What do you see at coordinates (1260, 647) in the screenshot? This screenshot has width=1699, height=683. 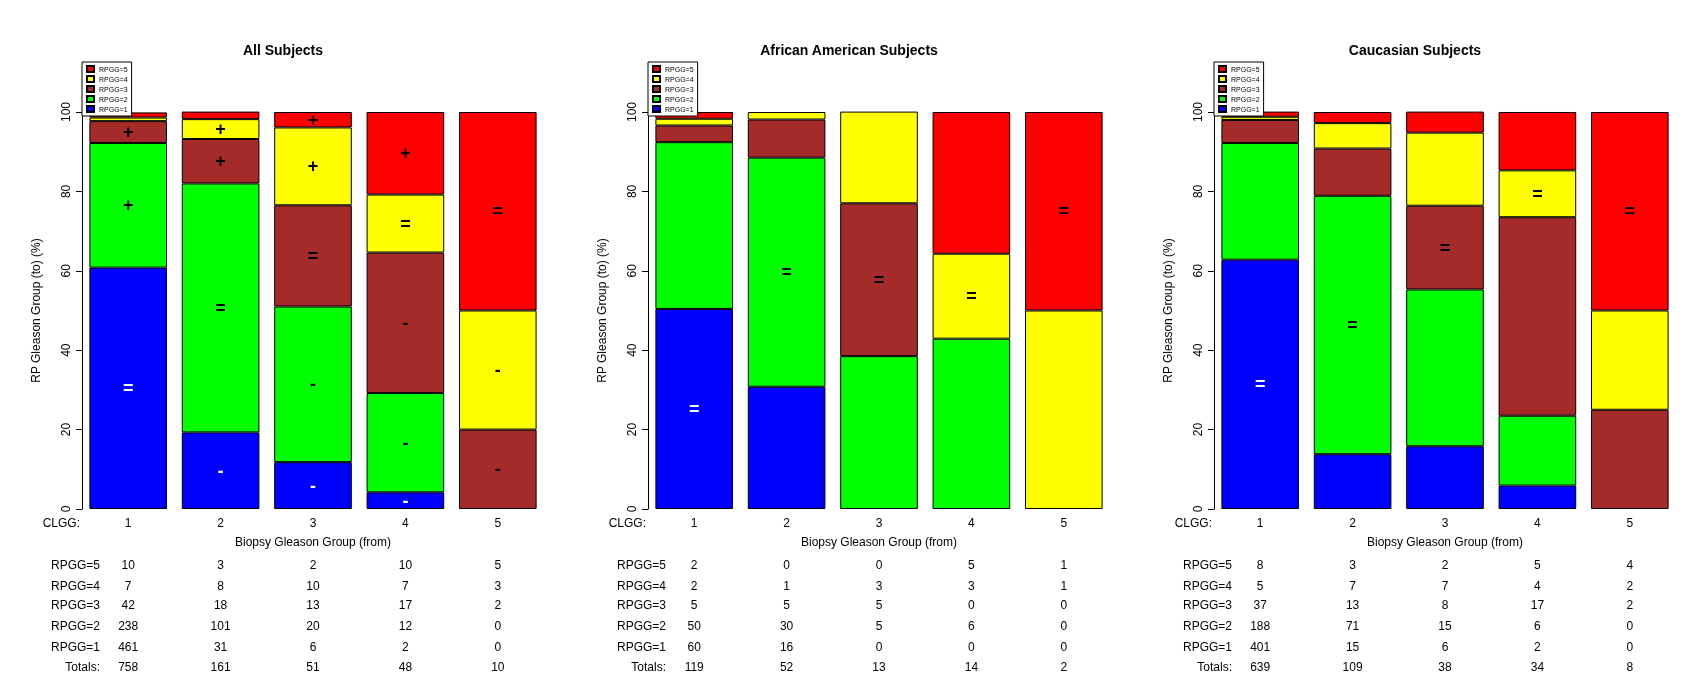 I see `text: 401` at bounding box center [1260, 647].